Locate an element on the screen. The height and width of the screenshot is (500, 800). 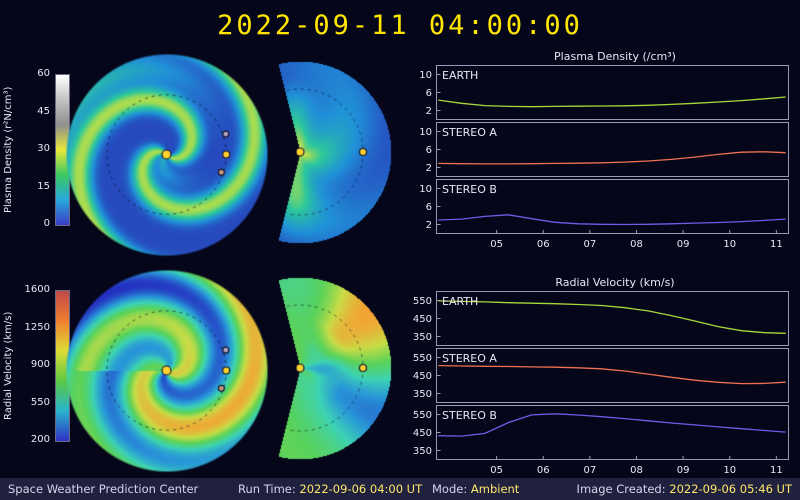
chart-title: Radial Velocity (km/s) is located at coordinates (615, 282).